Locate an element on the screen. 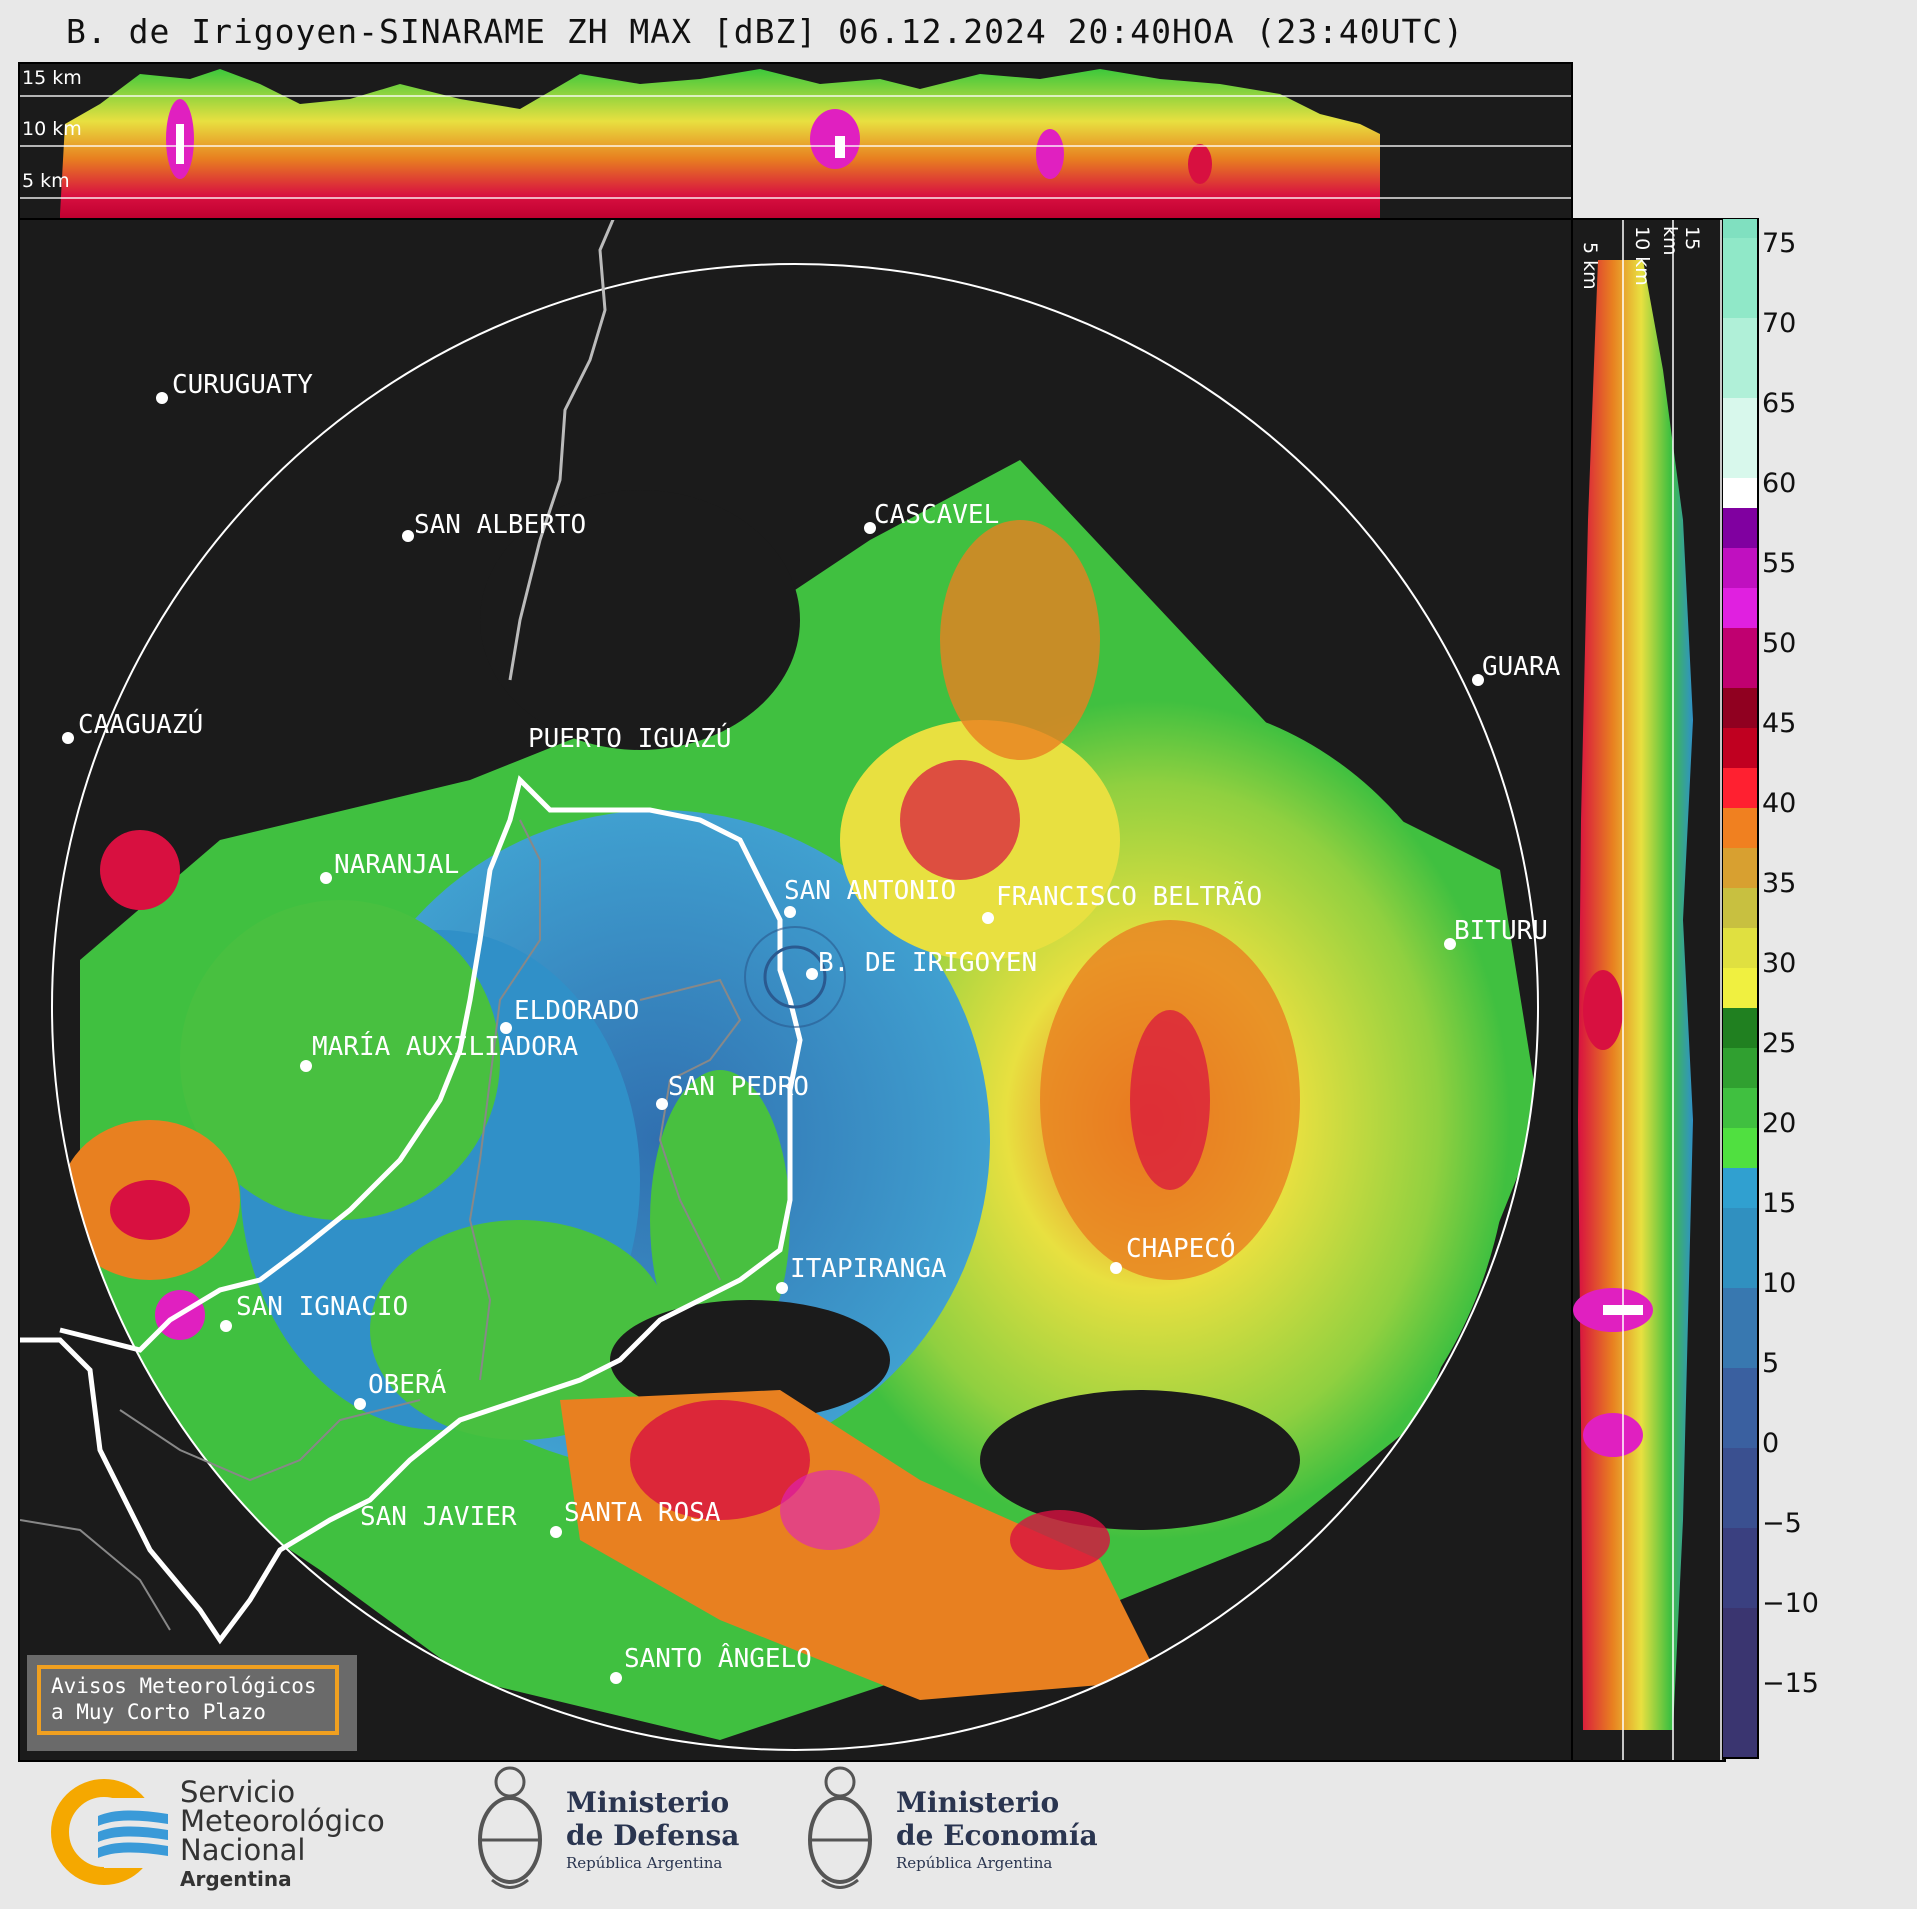  top-cross-section-panel: 15 km 10 km 5 km is located at coordinates (795, 141).